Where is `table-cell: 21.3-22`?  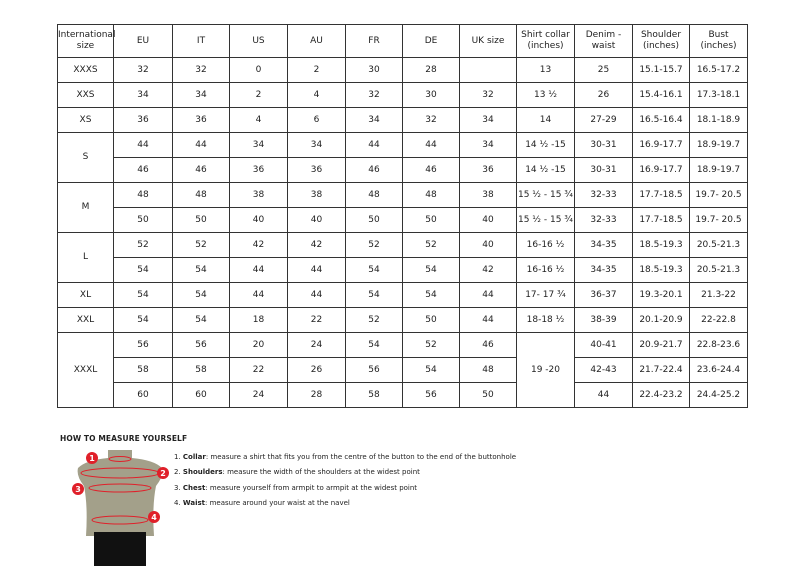 table-cell: 21.3-22 is located at coordinates (718, 295).